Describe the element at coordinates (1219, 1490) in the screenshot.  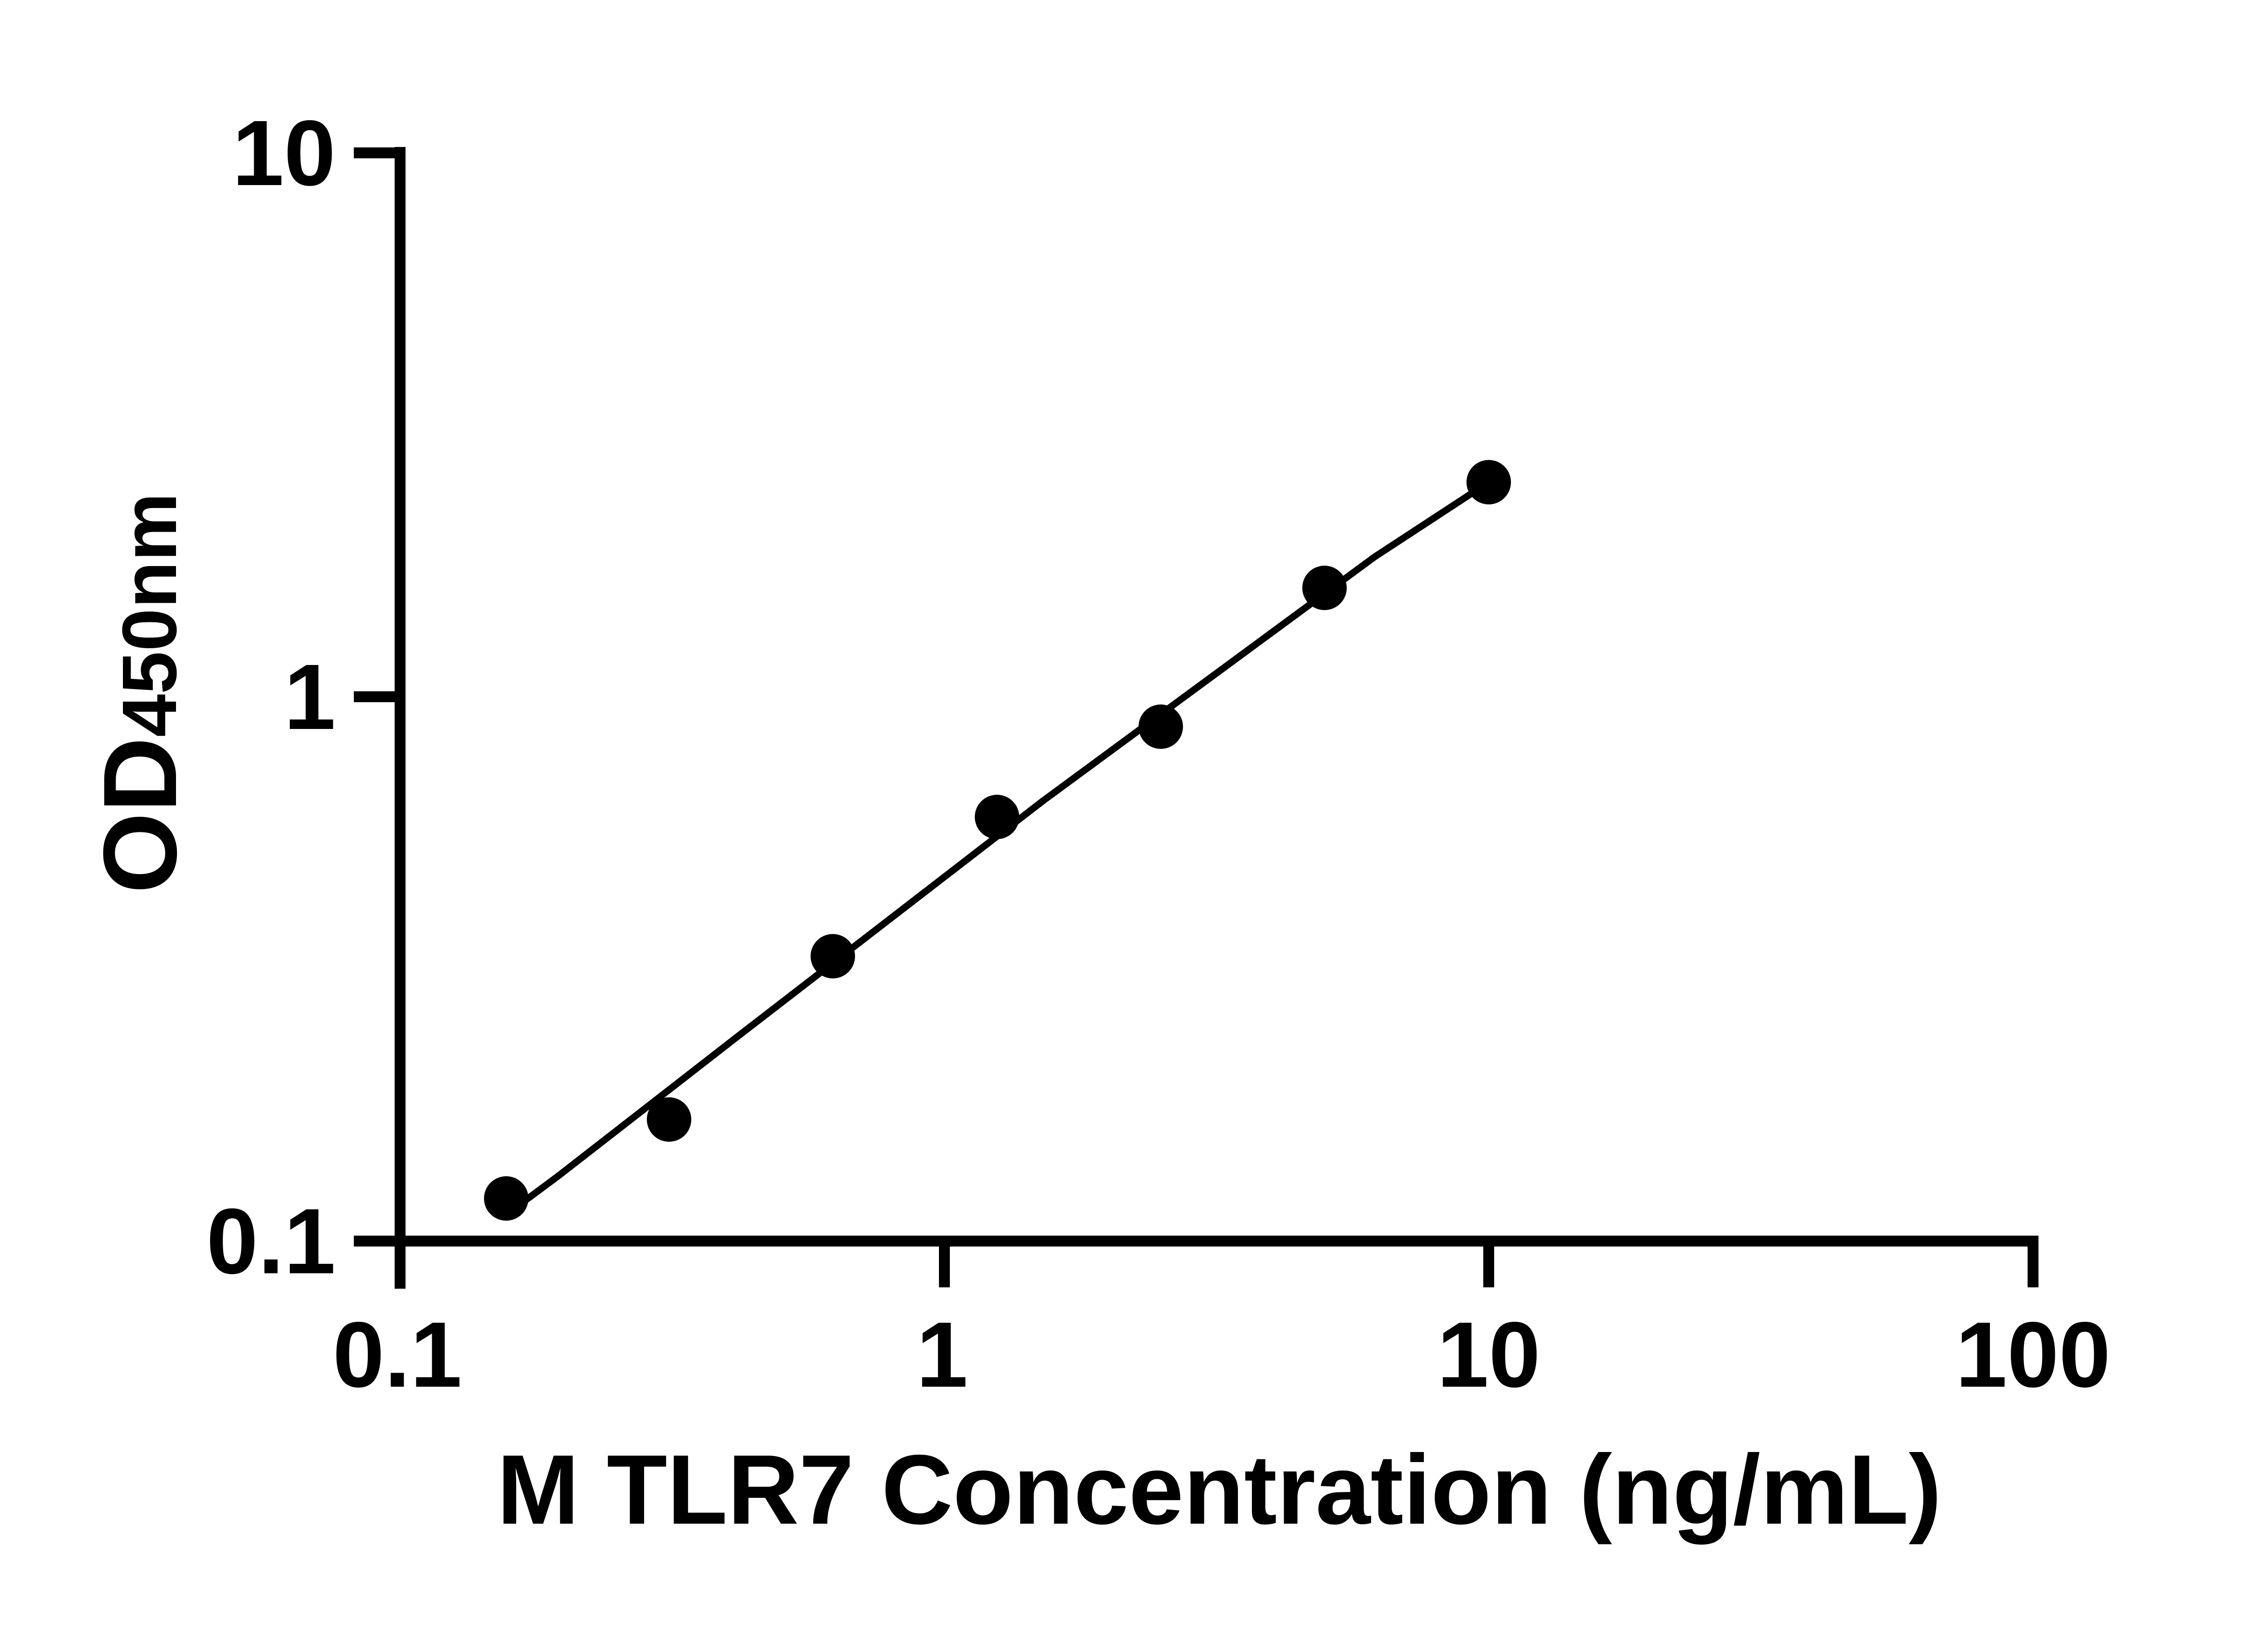
I see `svg-text: M TLR7 Concentration (ng/mL)` at that location.